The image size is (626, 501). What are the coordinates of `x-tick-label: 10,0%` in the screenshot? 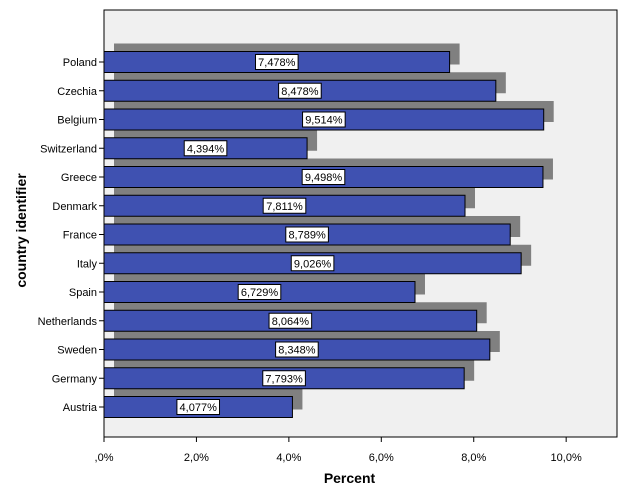 It's located at (566, 458).